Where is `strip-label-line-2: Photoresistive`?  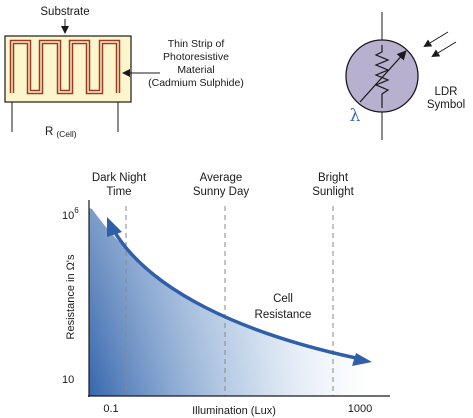
strip-label-line-2: Photoresistive is located at coordinates (196, 57).